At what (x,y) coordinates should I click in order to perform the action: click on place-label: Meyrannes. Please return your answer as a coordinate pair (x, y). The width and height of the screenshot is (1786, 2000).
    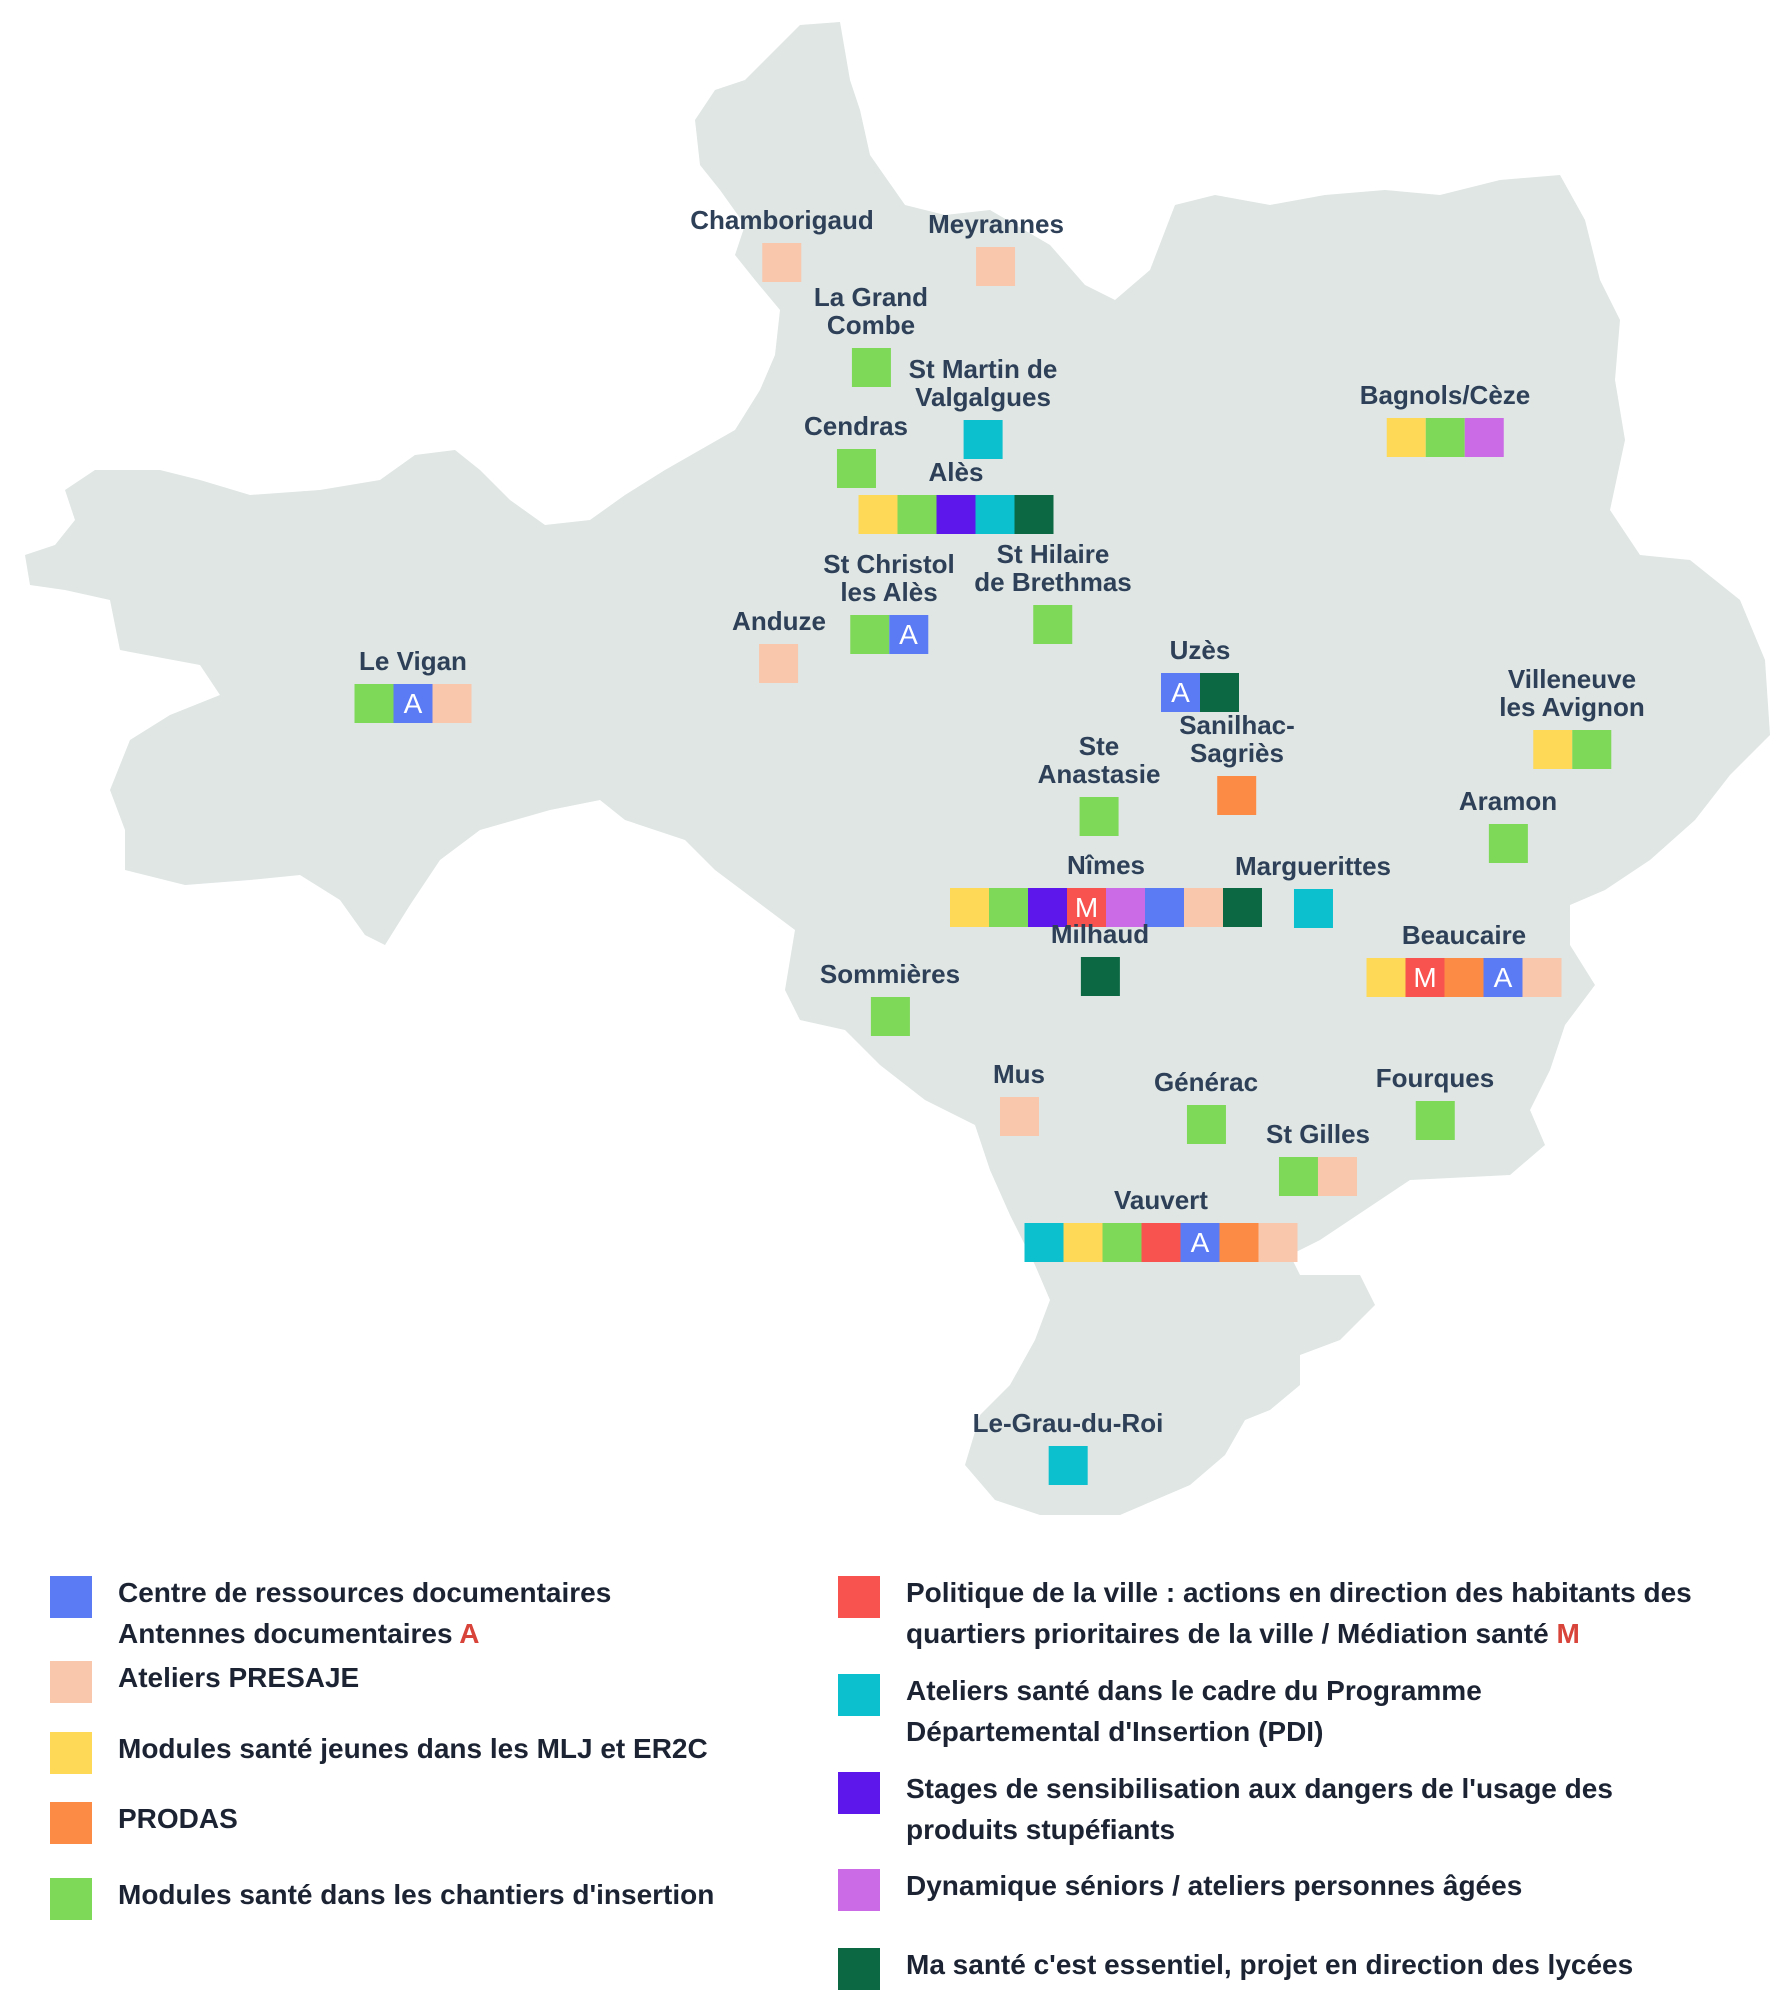
    Looking at the image, I should click on (996, 224).